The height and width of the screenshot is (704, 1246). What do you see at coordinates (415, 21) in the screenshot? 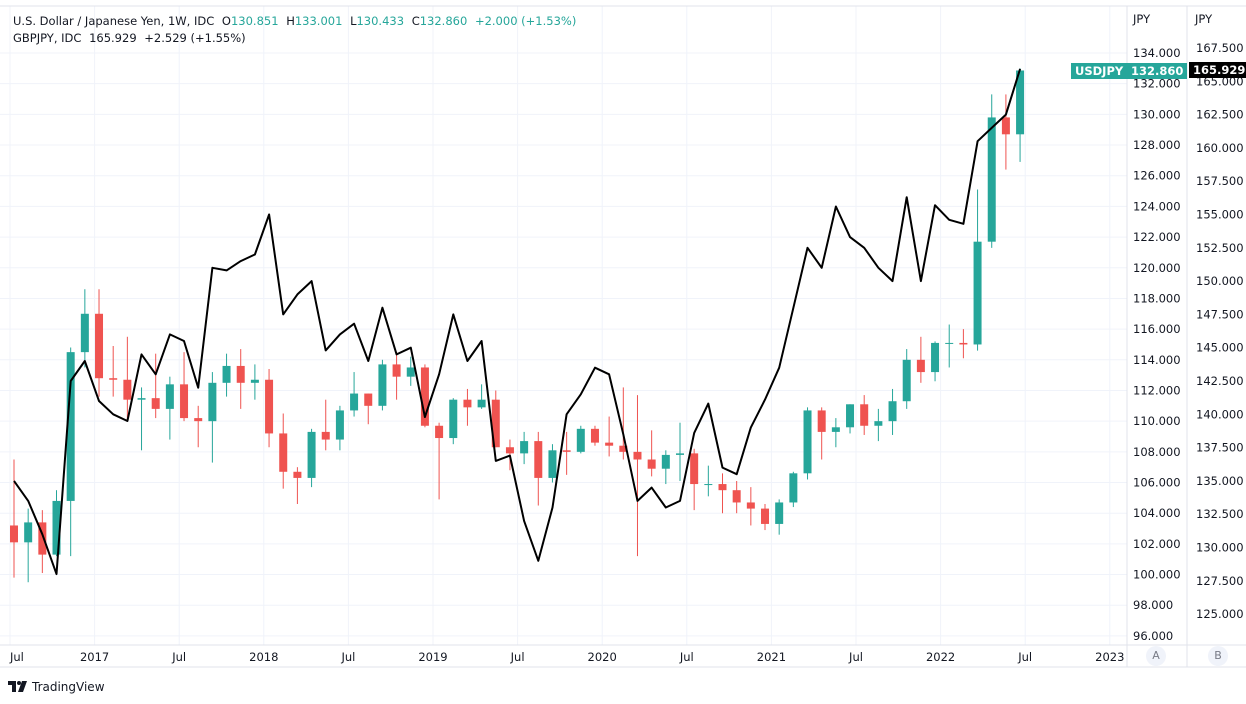
I see `close-label: C` at bounding box center [415, 21].